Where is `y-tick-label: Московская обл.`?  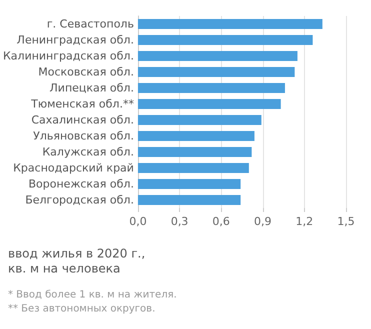 y-tick-label: Московская обл. is located at coordinates (86, 72).